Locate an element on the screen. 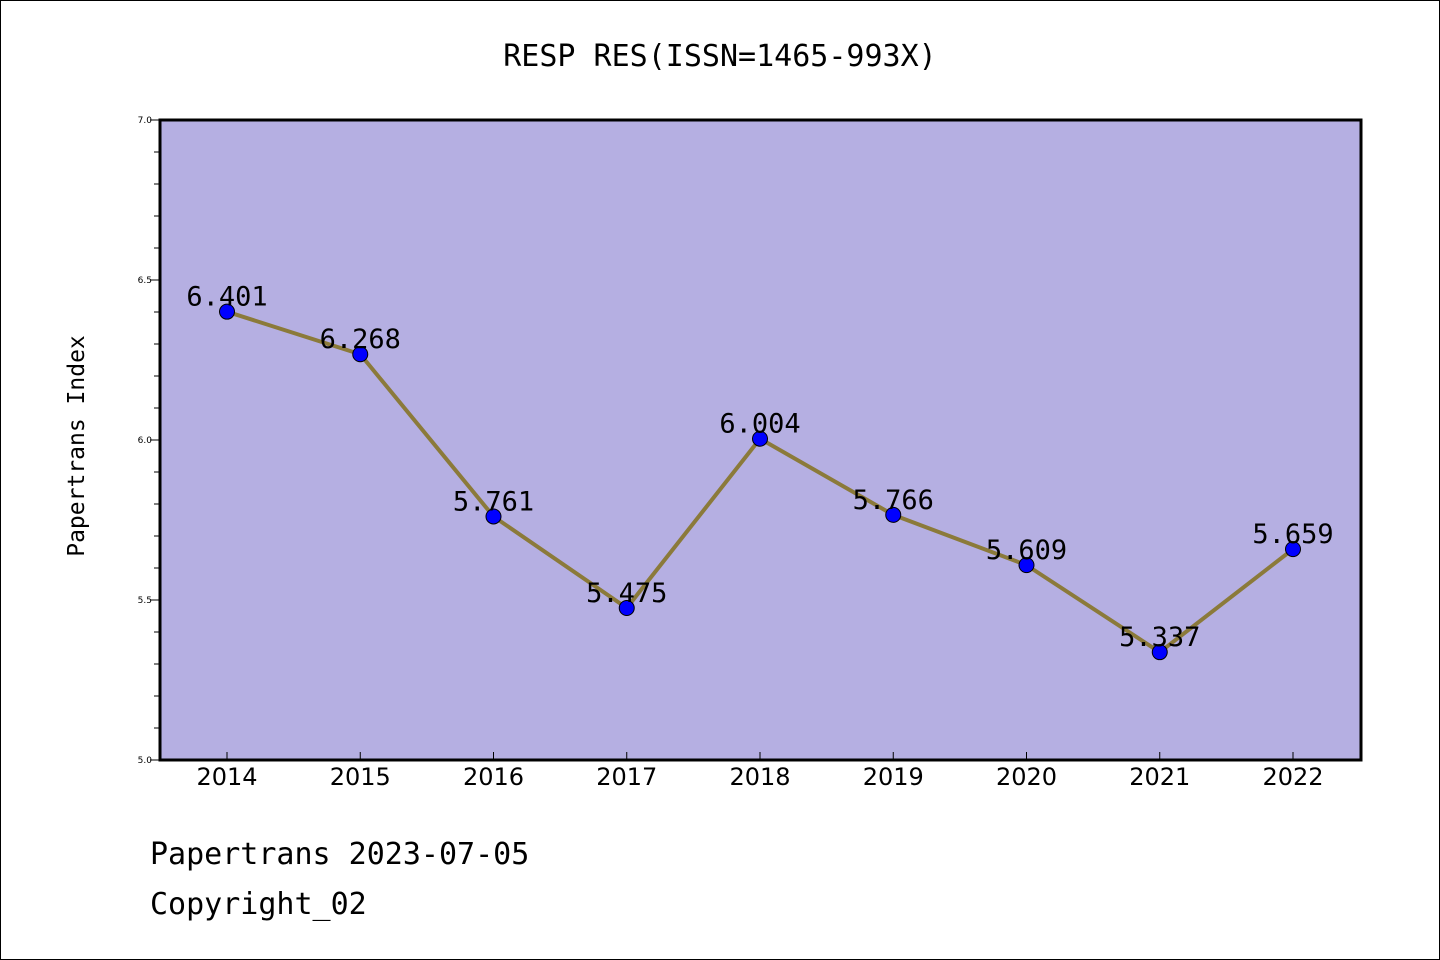  x-axis-ticks: 2014 2015 2016 2017 2018 2019 2020 2021 2022 is located at coordinates (760, 771).